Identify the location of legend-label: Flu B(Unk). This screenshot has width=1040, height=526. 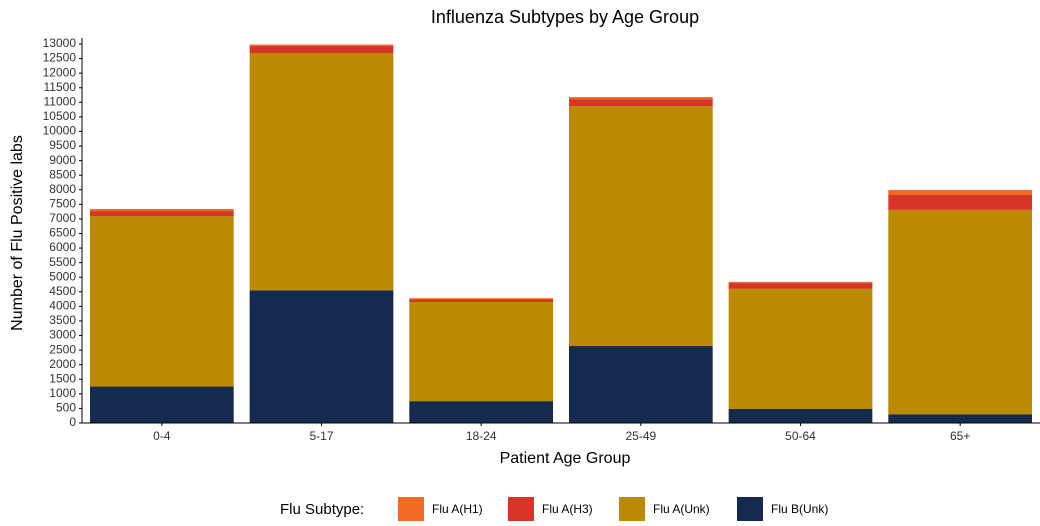
(799, 509).